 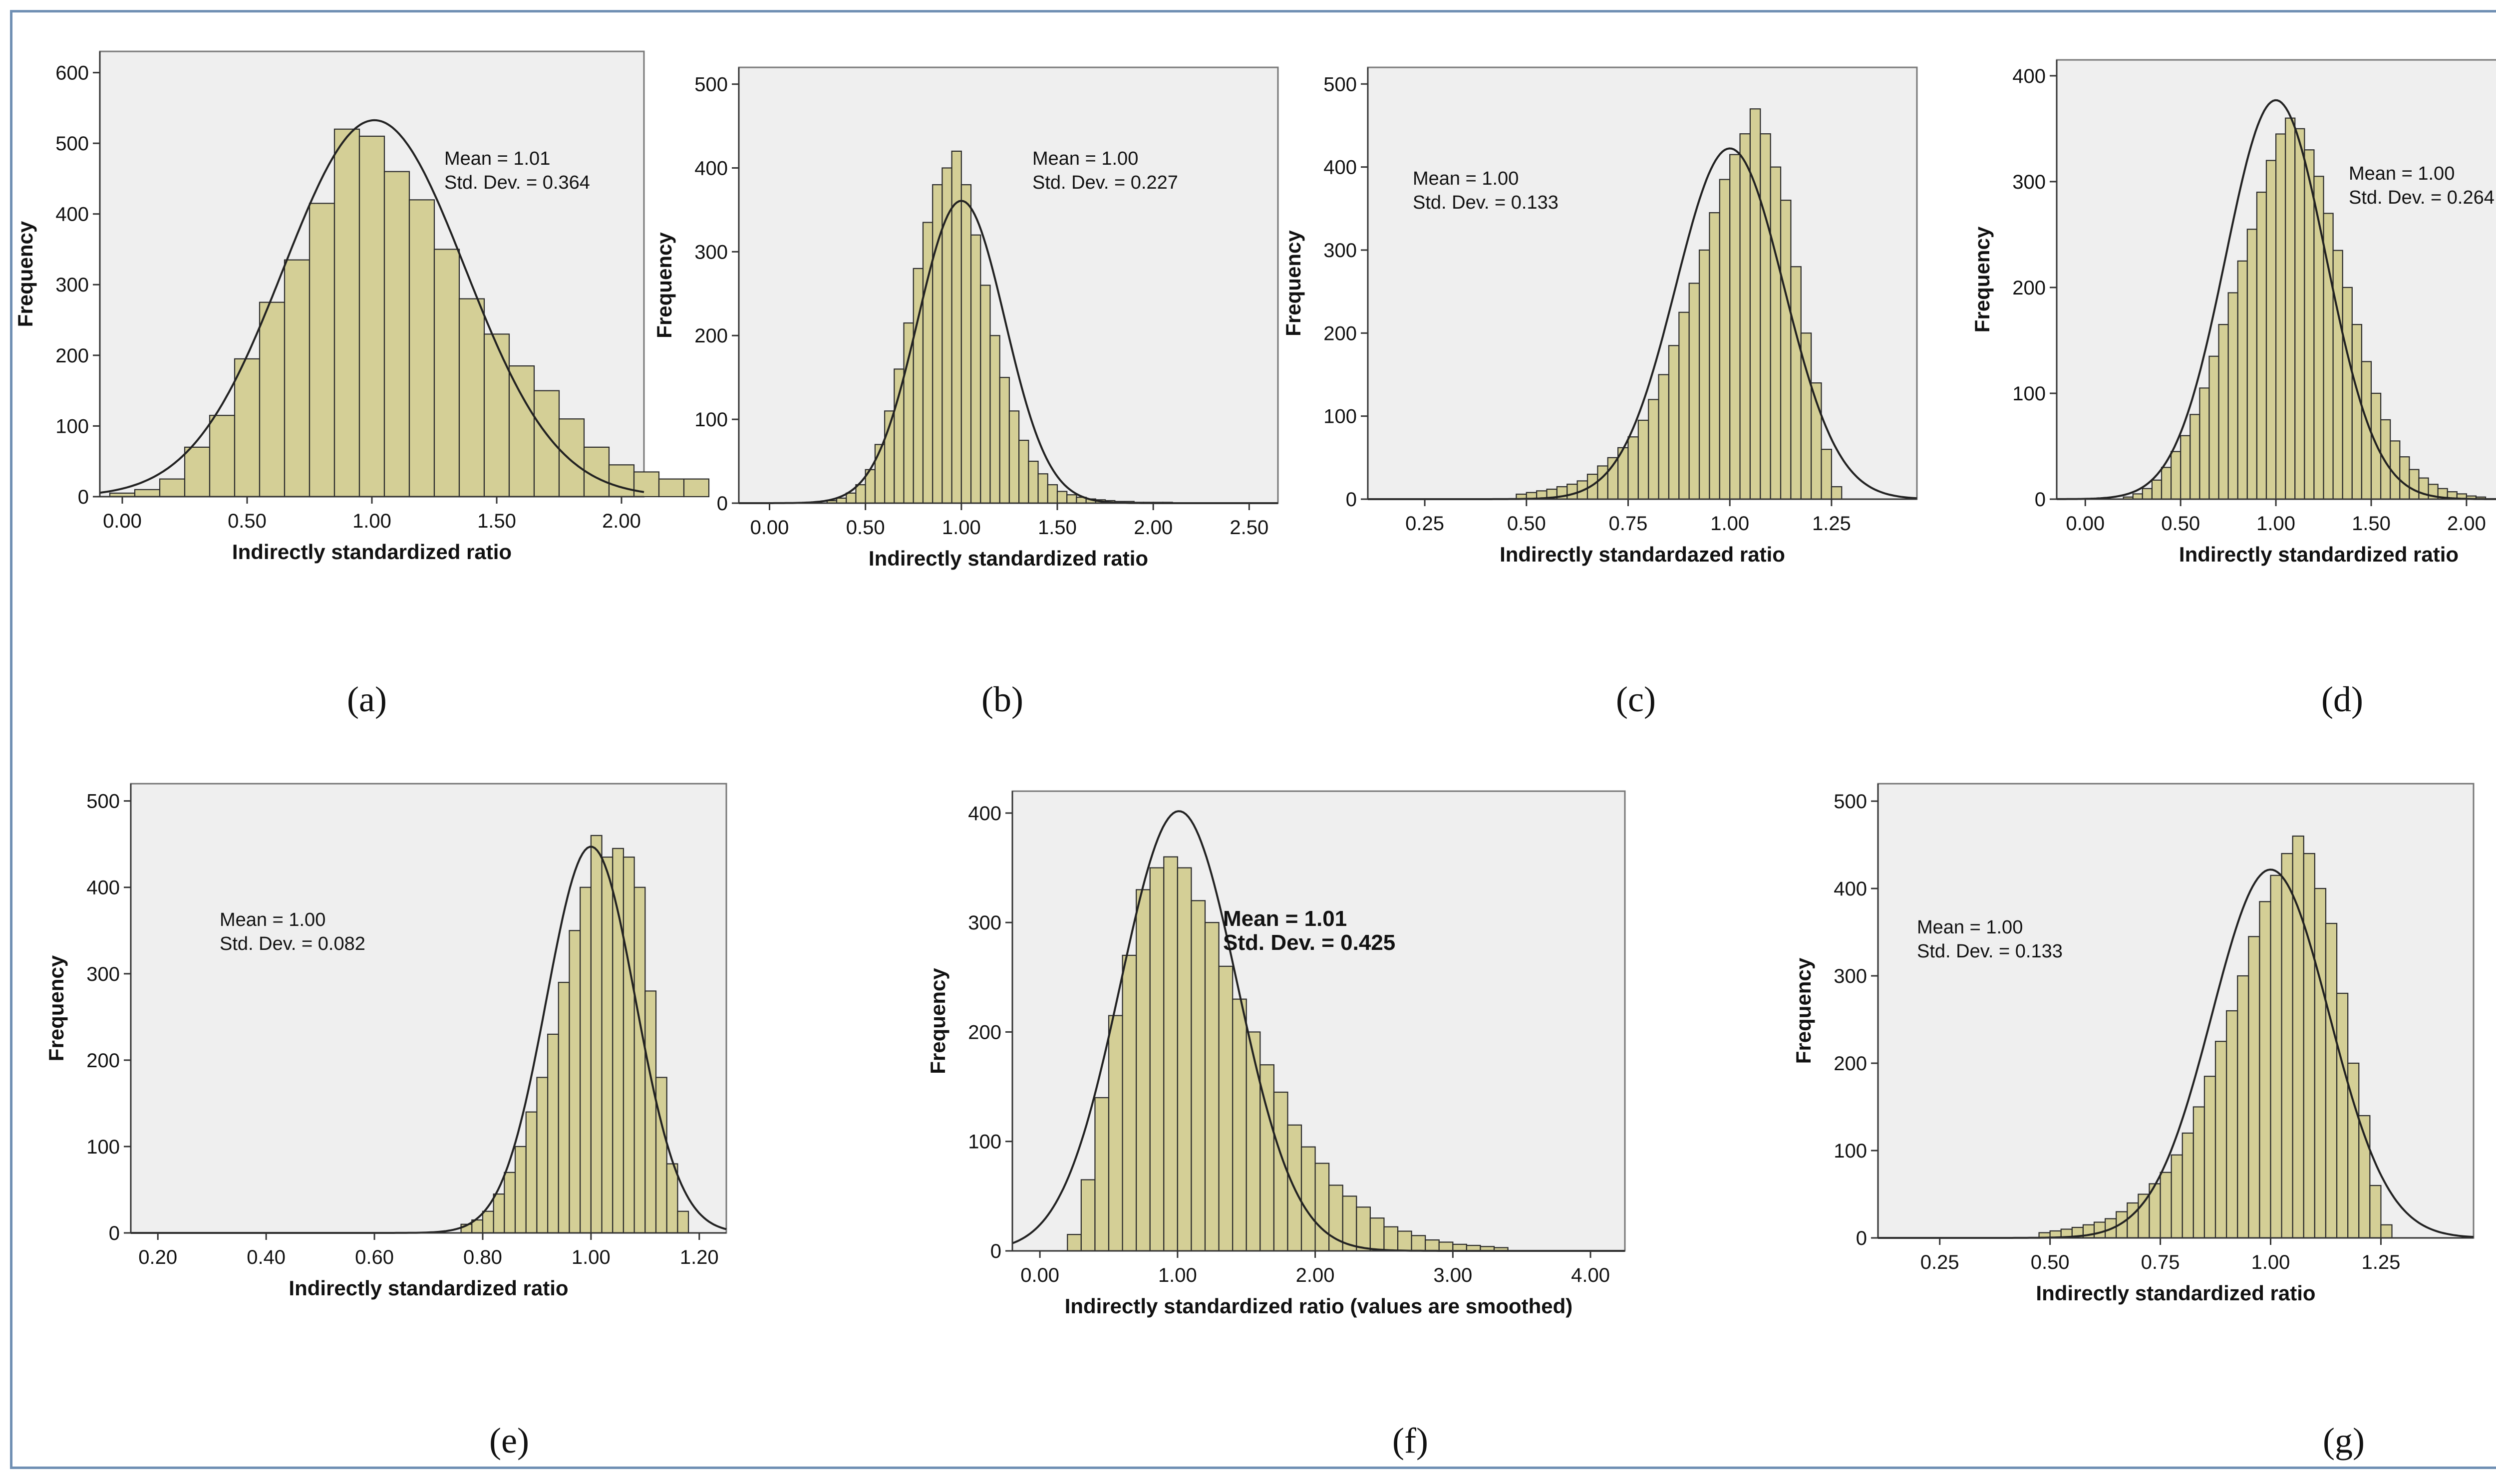 What do you see at coordinates (2422, 198) in the screenshot?
I see `std-dev-label: Std. Dev. = 0.264` at bounding box center [2422, 198].